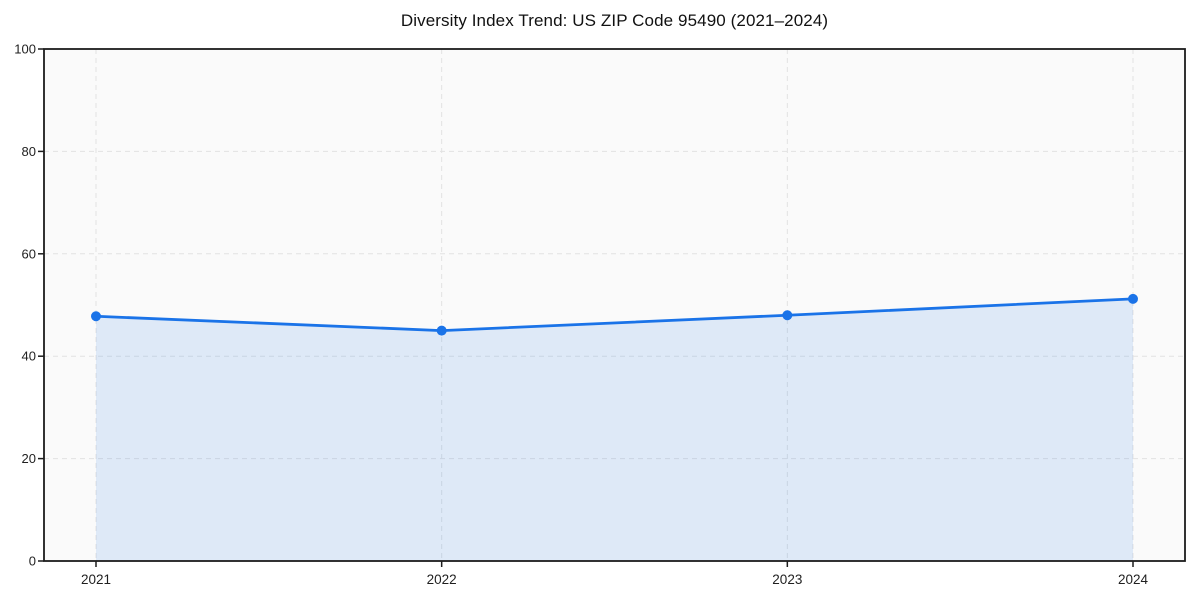 The image size is (1200, 600). Describe the element at coordinates (96, 316) in the screenshot. I see `data-point-2021` at that location.